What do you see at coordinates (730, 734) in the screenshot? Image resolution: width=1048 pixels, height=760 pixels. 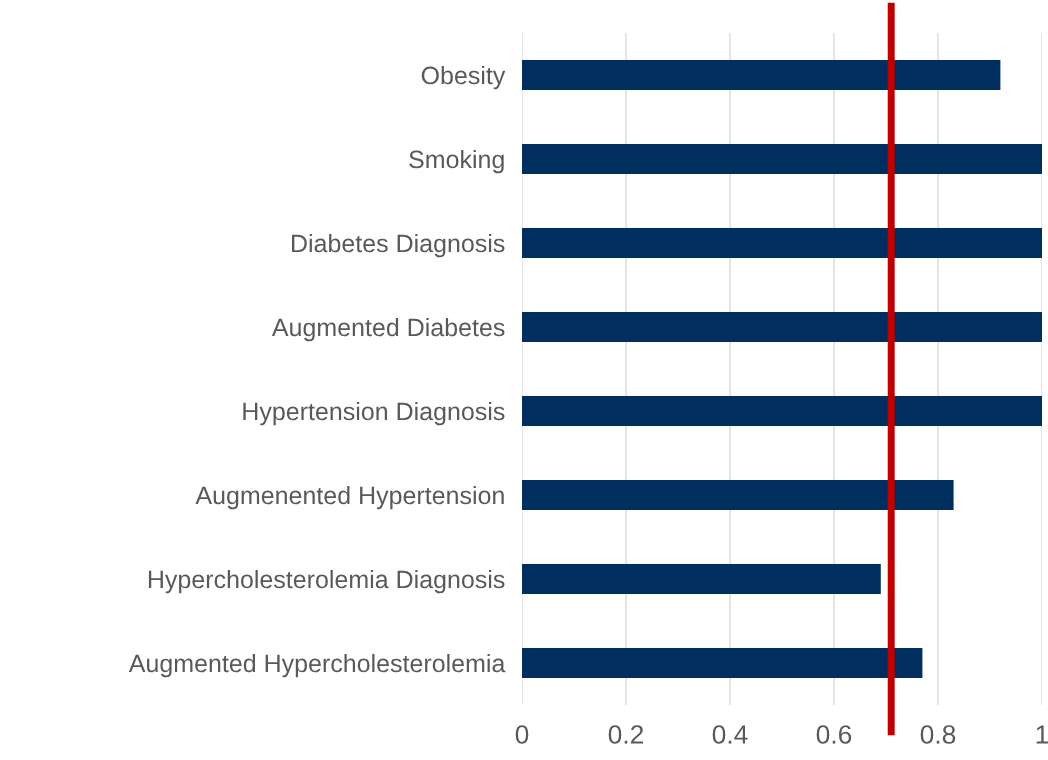 I see `x-tick-label: 0.4` at bounding box center [730, 734].